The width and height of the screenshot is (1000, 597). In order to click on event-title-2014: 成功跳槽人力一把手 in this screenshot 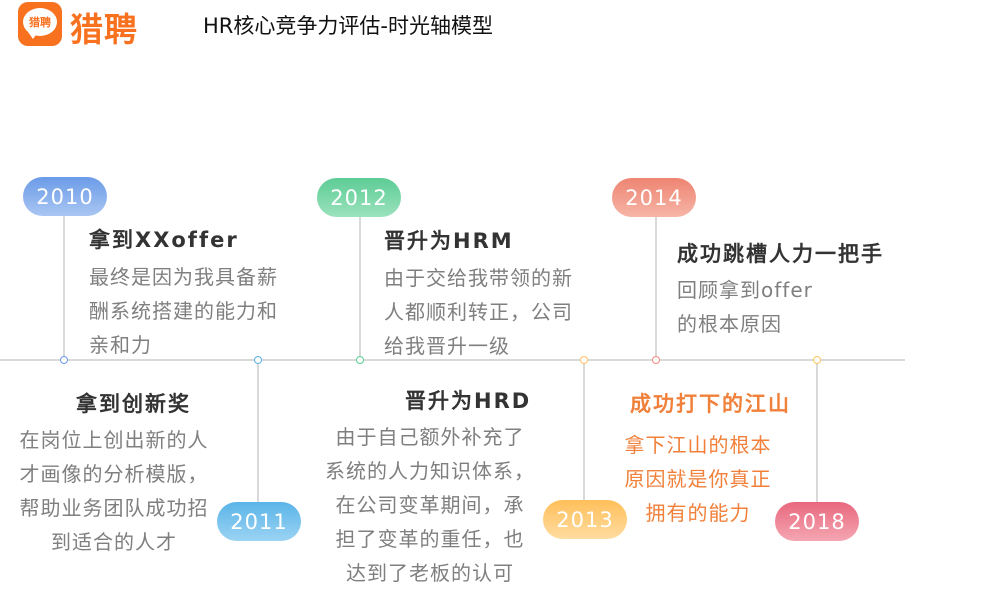, I will do `click(780, 254)`.